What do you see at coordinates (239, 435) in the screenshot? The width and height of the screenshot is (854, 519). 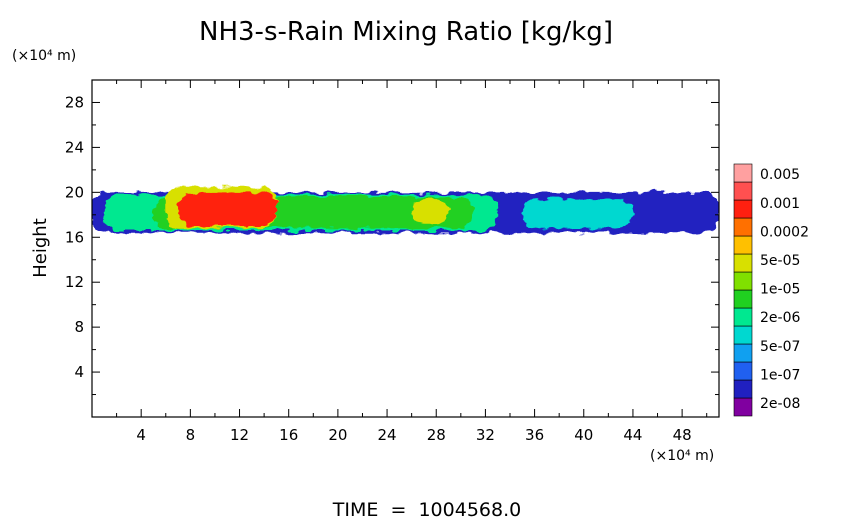 I see `x-tick-label: 12` at bounding box center [239, 435].